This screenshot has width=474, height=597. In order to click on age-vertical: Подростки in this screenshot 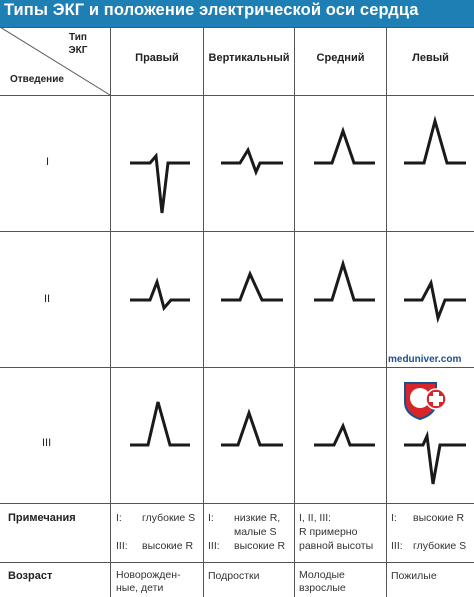, I will do `click(234, 576)`.